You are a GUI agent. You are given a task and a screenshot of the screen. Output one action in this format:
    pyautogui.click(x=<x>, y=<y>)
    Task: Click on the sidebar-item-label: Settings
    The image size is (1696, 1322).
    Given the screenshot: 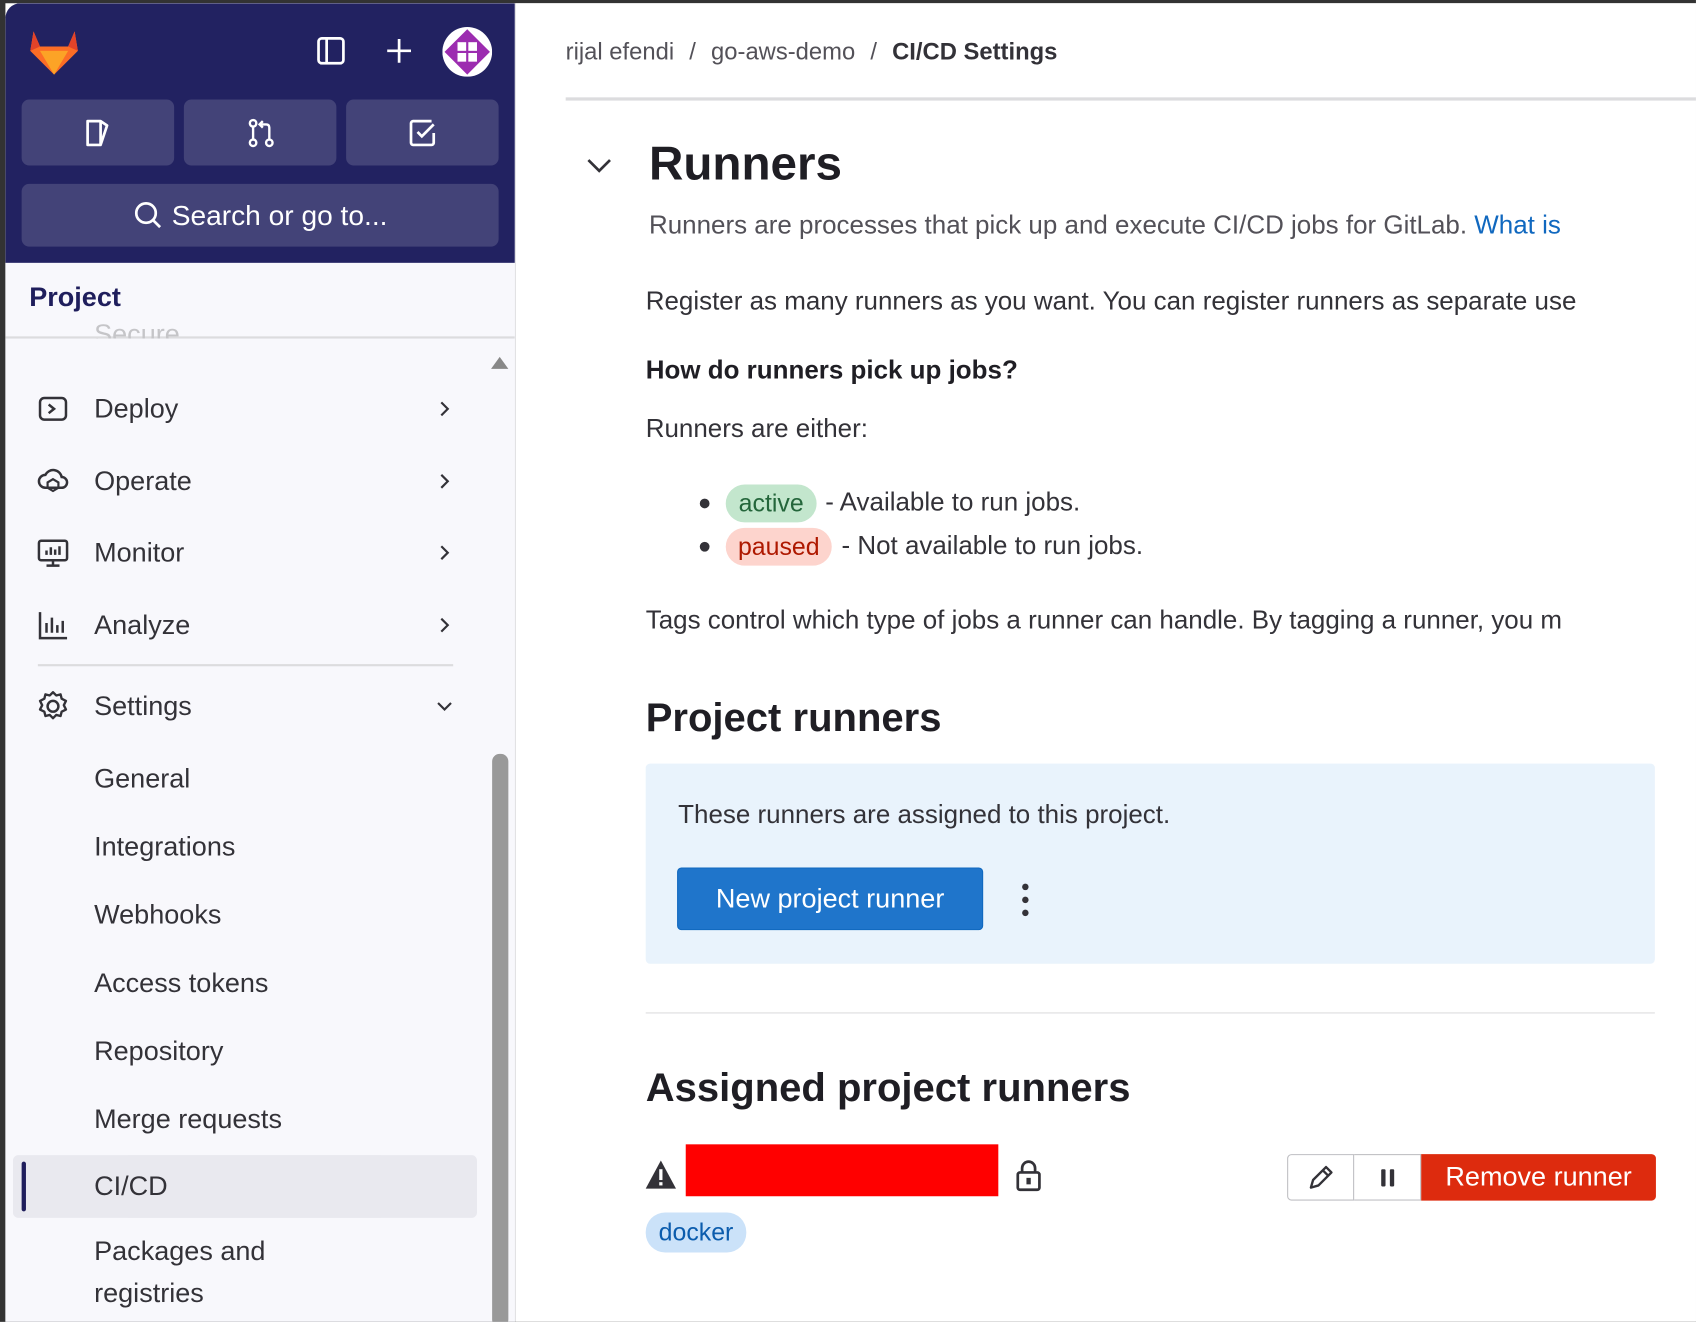 What is the action you would take?
    pyautogui.click(x=143, y=705)
    